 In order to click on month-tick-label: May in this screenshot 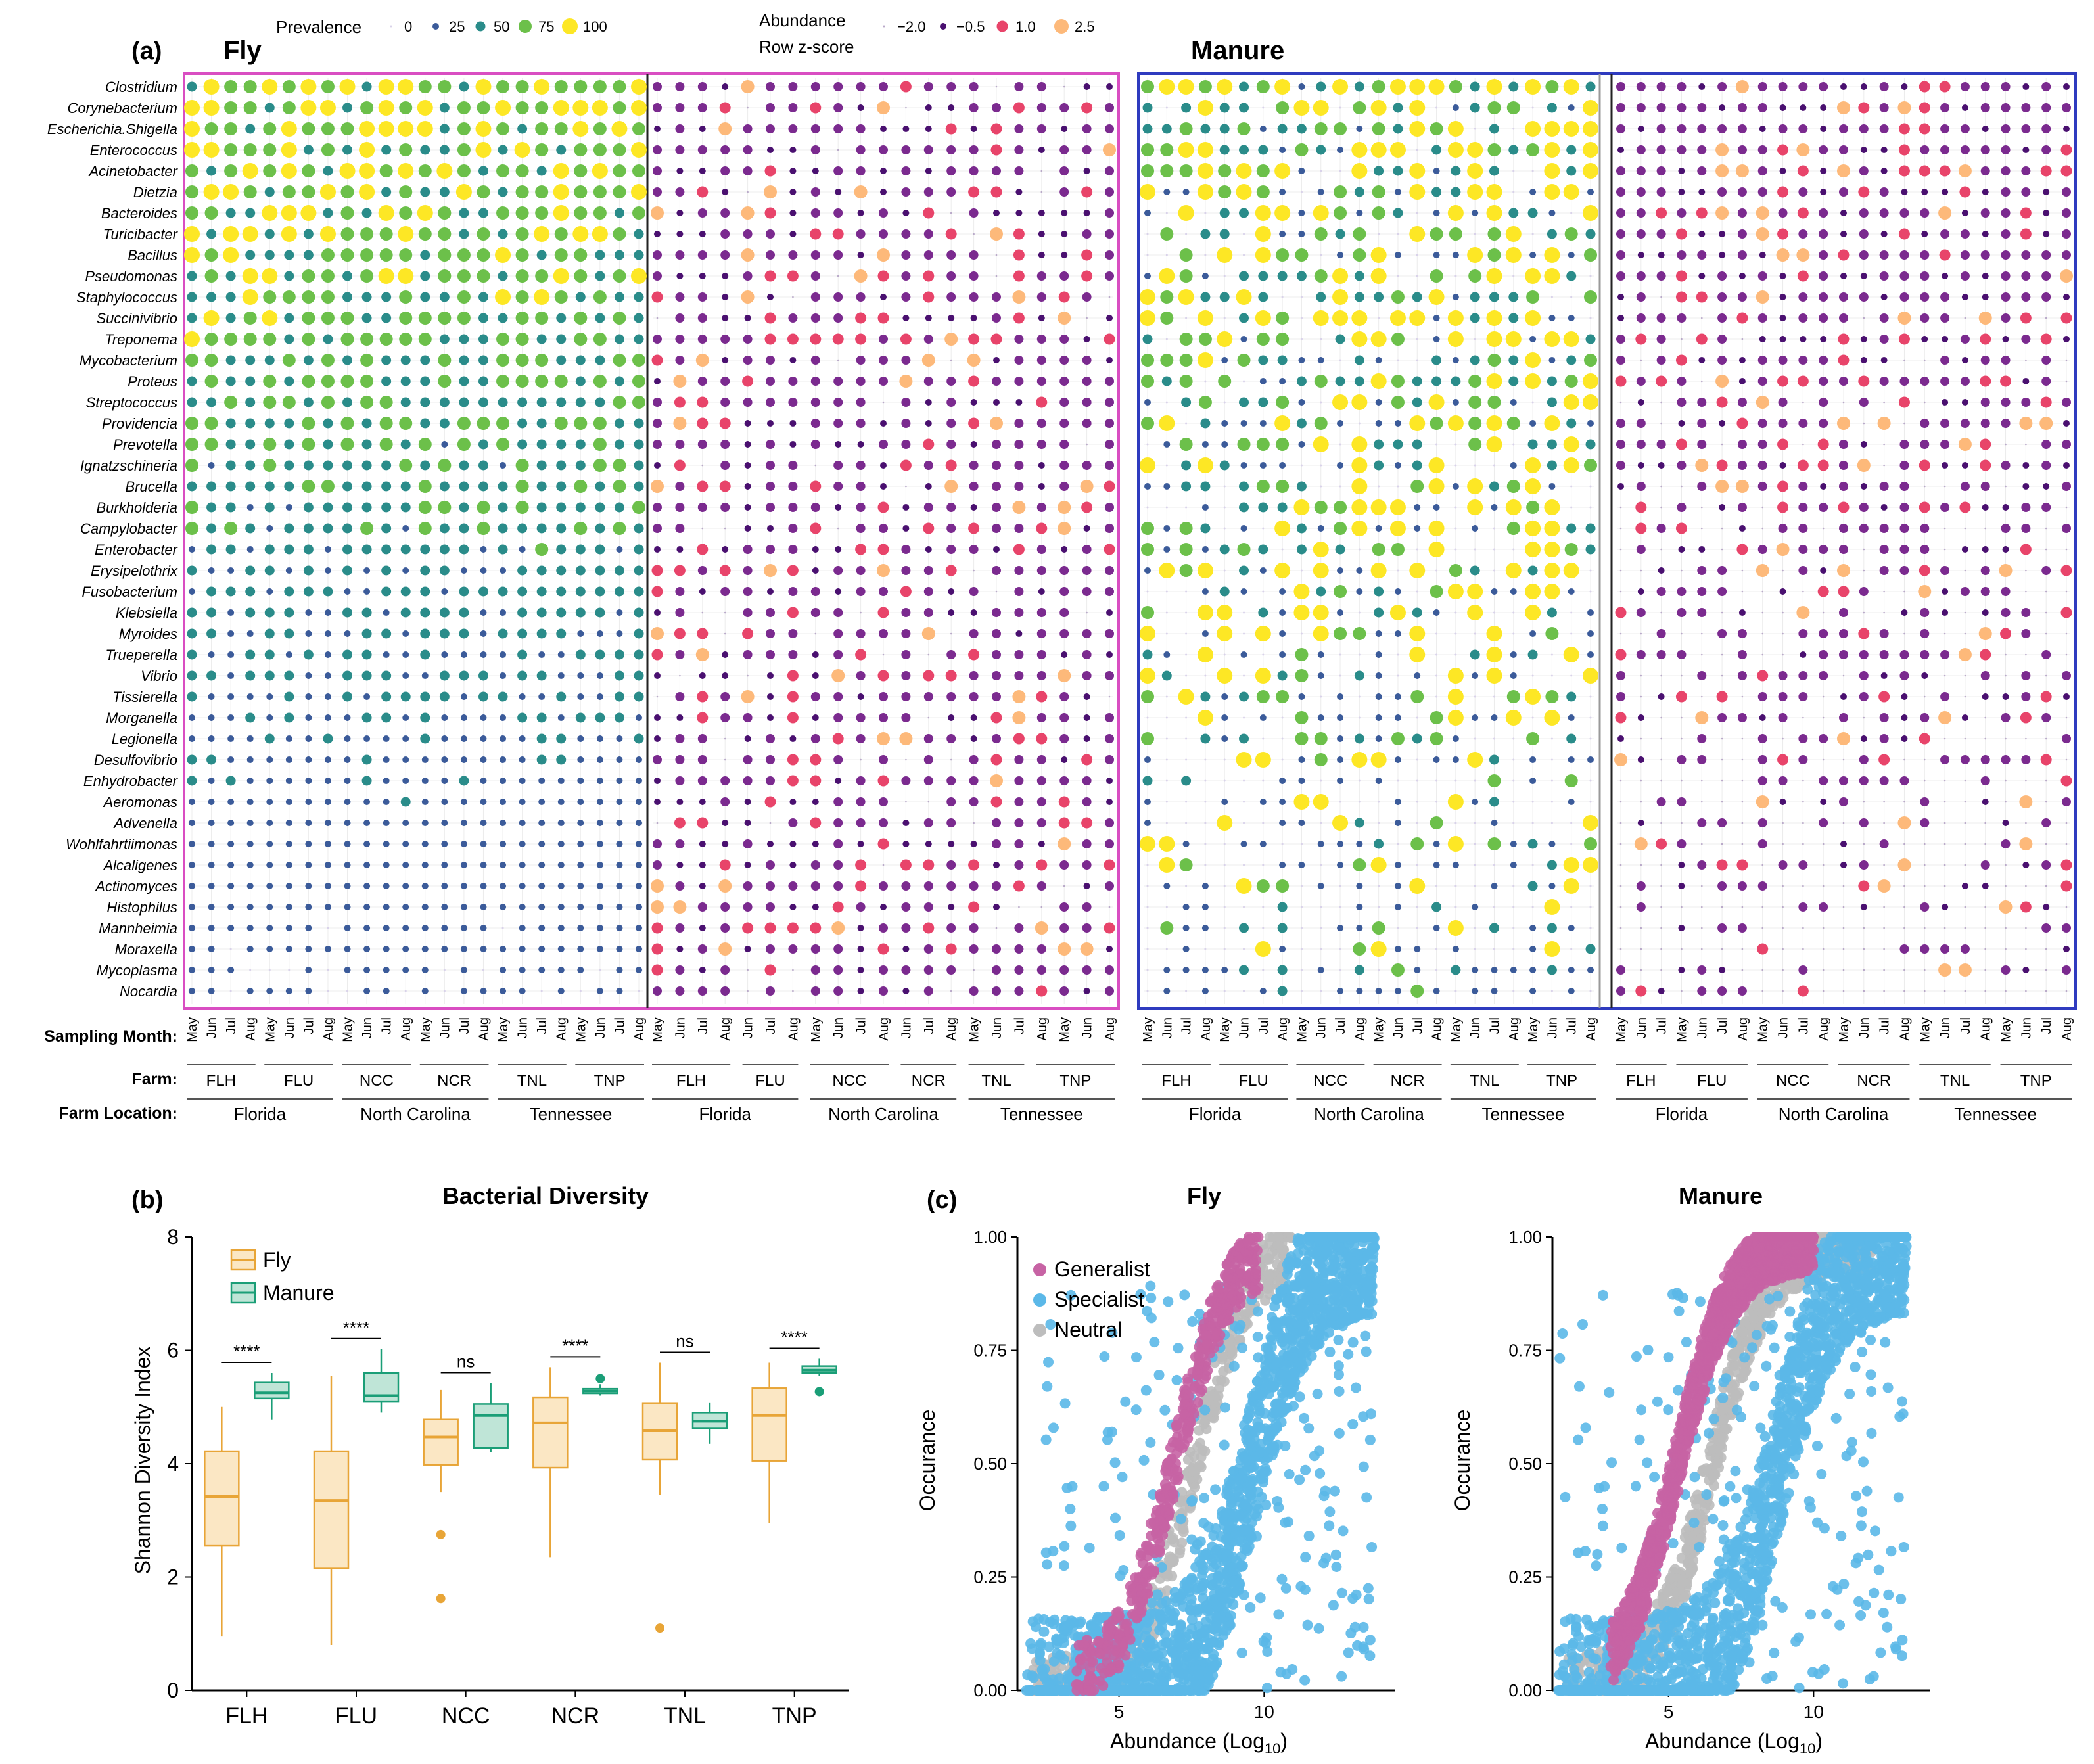, I will do `click(1533, 1029)`.